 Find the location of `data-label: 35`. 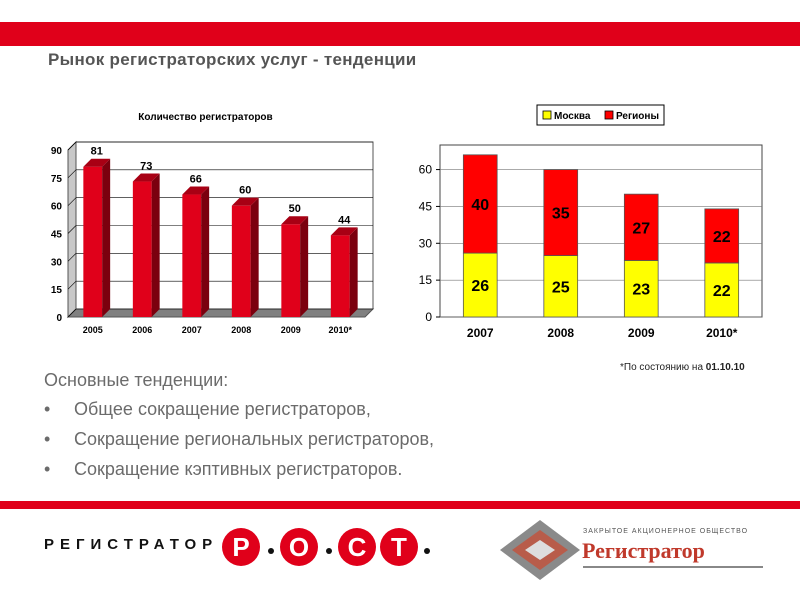

data-label: 35 is located at coordinates (561, 214).